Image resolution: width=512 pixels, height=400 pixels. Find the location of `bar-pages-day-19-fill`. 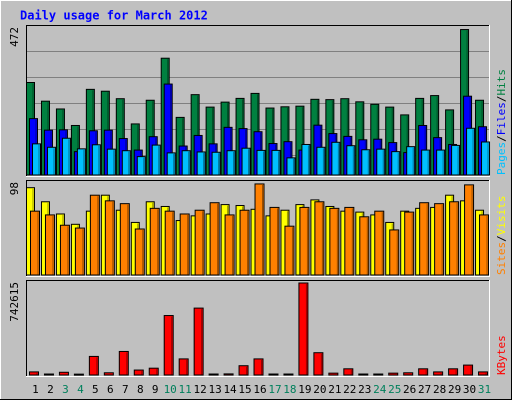

bar-pages-day-19-fill is located at coordinates (306, 159).